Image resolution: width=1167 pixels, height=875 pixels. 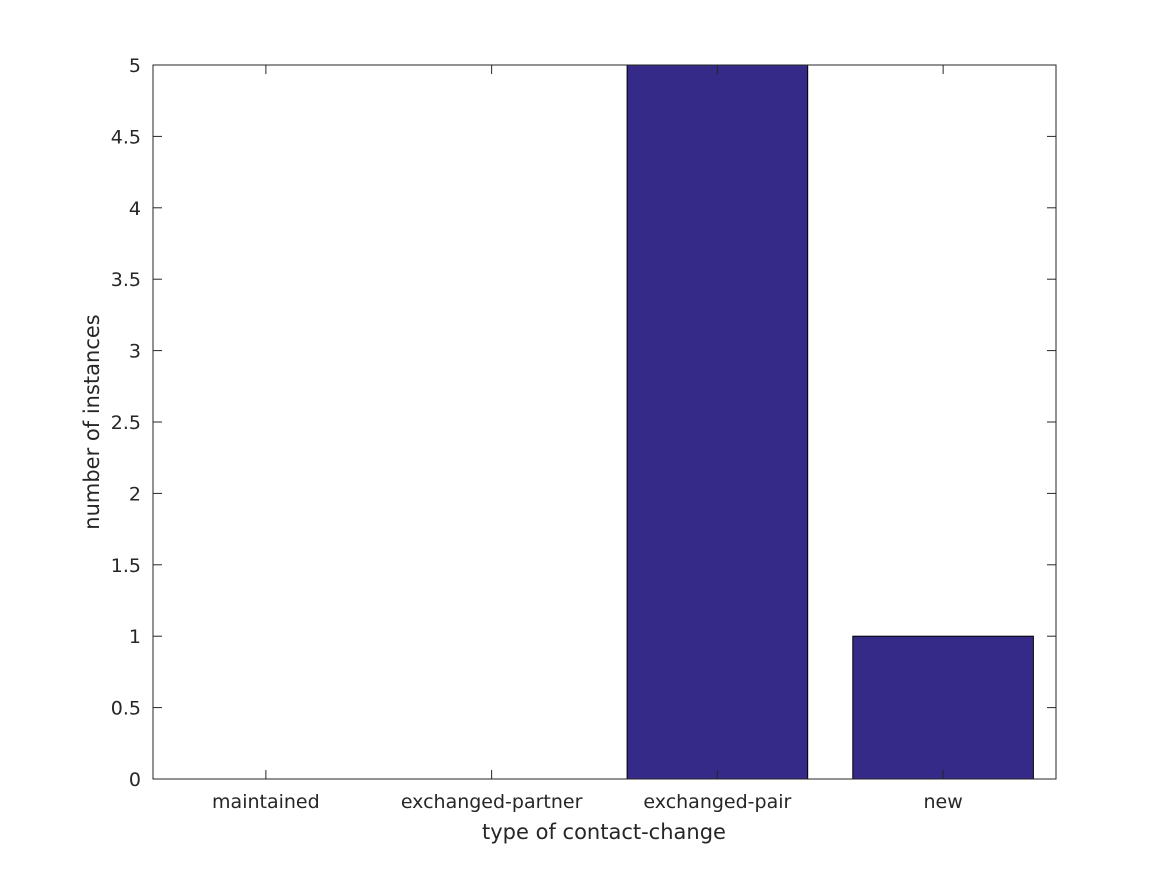 What do you see at coordinates (717, 802) in the screenshot?
I see `x-tick-label: exchanged-pair` at bounding box center [717, 802].